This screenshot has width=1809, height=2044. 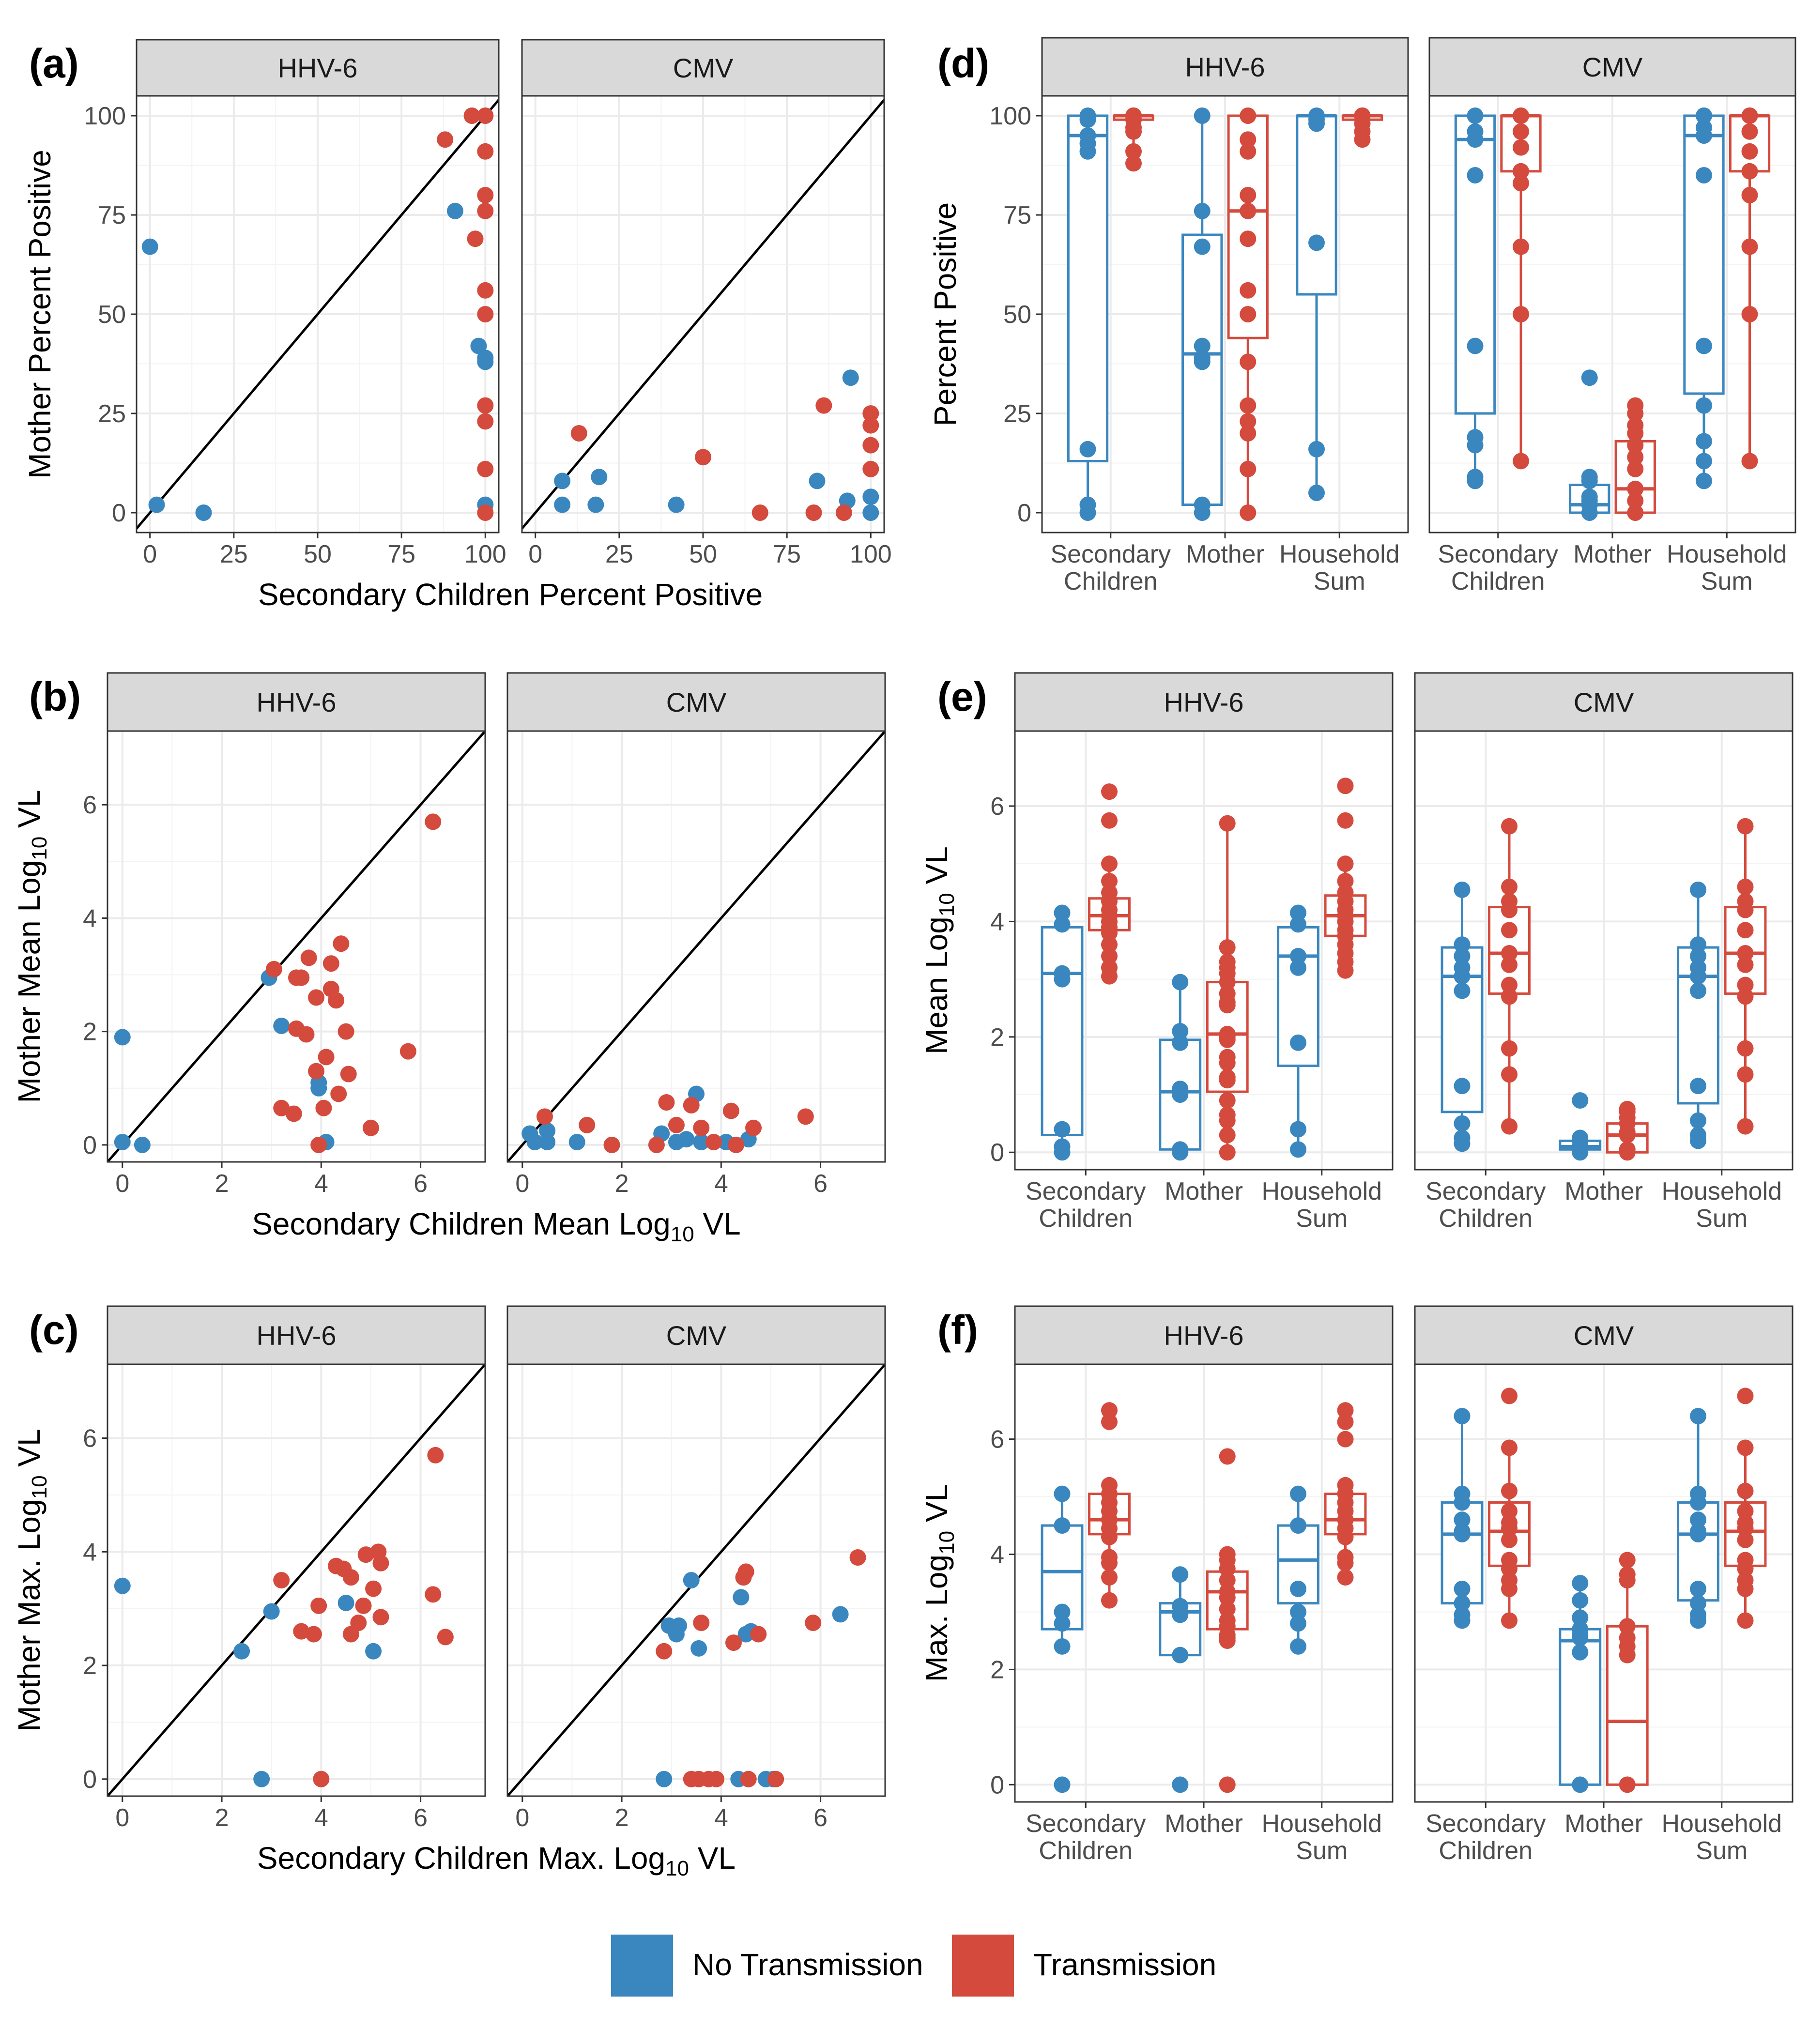 I want to click on panel-letter-b: (b), so click(x=55, y=696).